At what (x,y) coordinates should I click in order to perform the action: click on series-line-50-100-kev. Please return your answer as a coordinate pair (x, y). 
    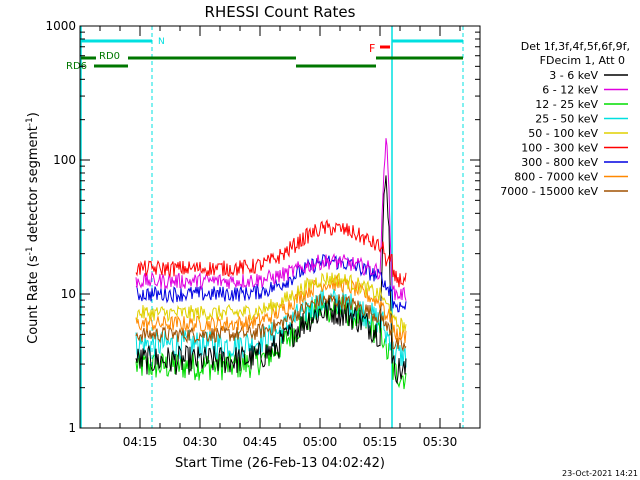
    Looking at the image, I should click on (271, 302).